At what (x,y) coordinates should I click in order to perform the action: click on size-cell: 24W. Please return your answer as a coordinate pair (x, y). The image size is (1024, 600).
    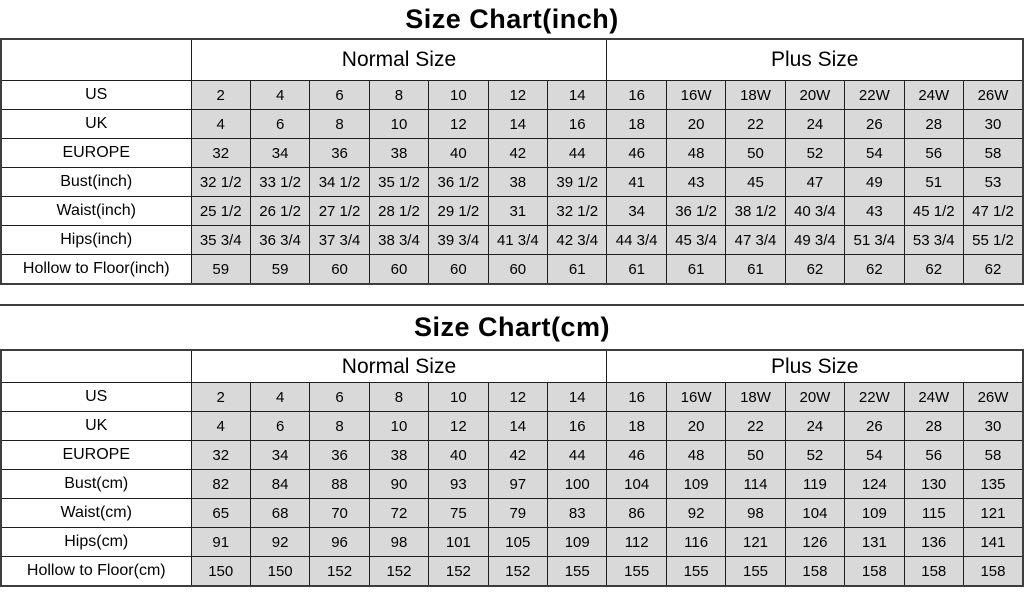
    Looking at the image, I should click on (933, 397).